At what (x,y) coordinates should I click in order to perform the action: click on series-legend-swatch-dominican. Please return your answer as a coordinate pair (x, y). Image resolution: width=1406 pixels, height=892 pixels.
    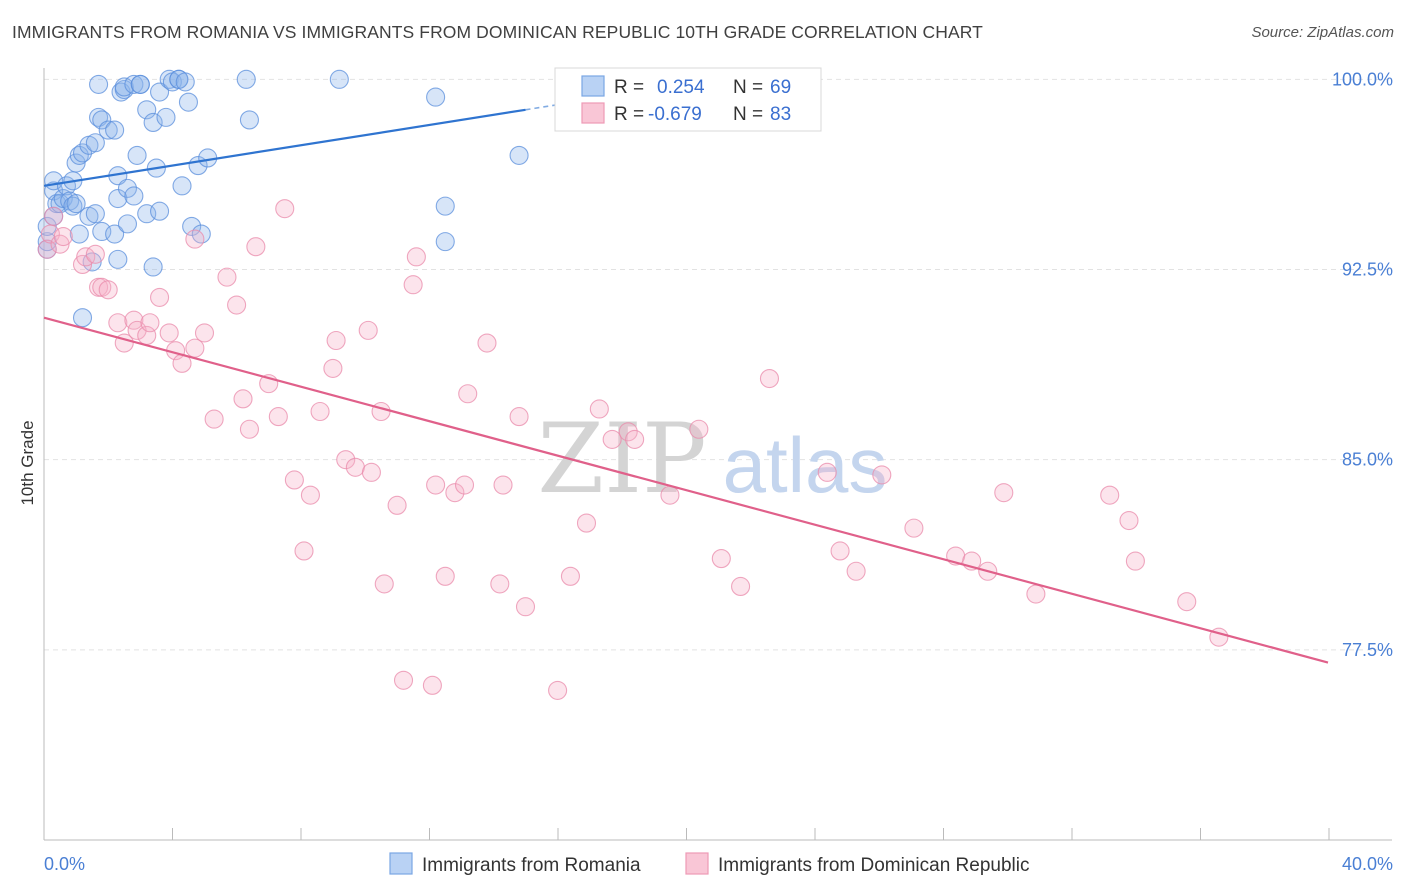
    Looking at the image, I should click on (697, 863).